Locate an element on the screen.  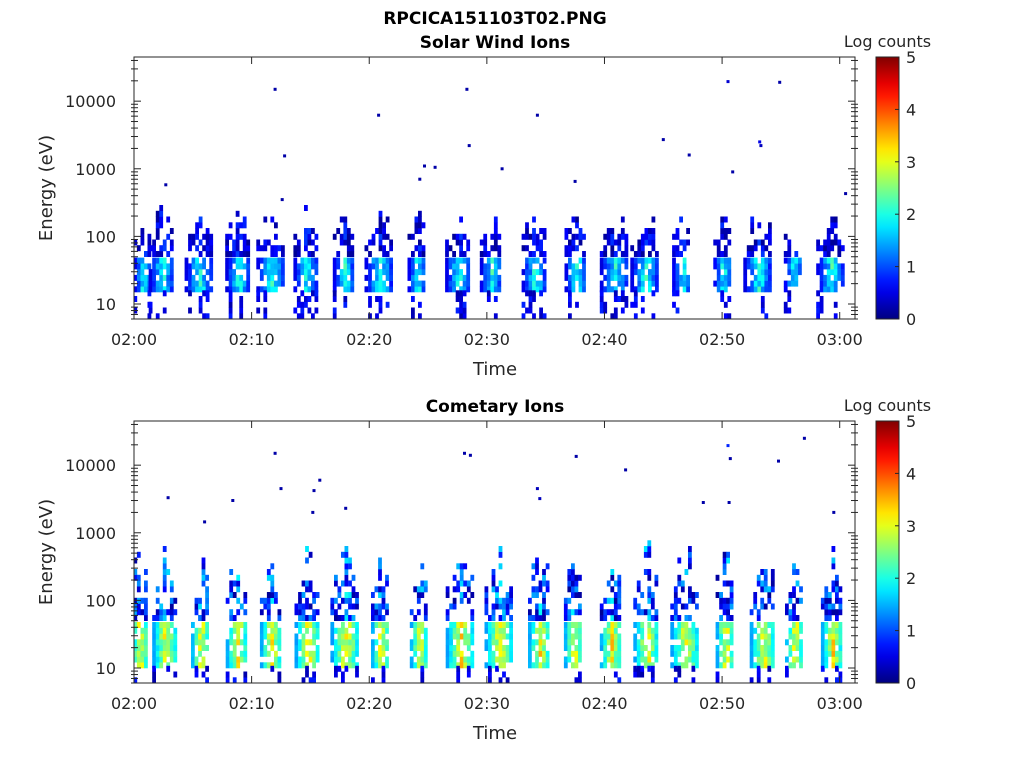
colorbar is located at coordinates (887, 188).